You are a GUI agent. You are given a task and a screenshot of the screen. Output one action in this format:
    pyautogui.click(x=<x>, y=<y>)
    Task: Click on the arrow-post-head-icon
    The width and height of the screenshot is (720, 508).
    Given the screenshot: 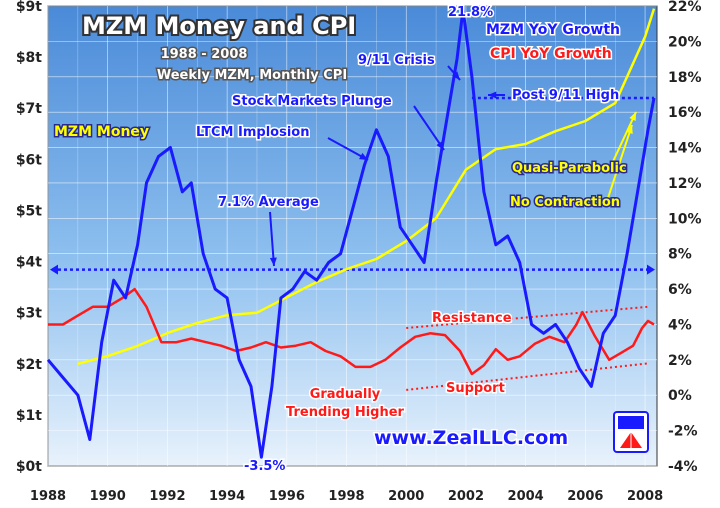 What is the action you would take?
    pyautogui.click(x=492, y=95)
    